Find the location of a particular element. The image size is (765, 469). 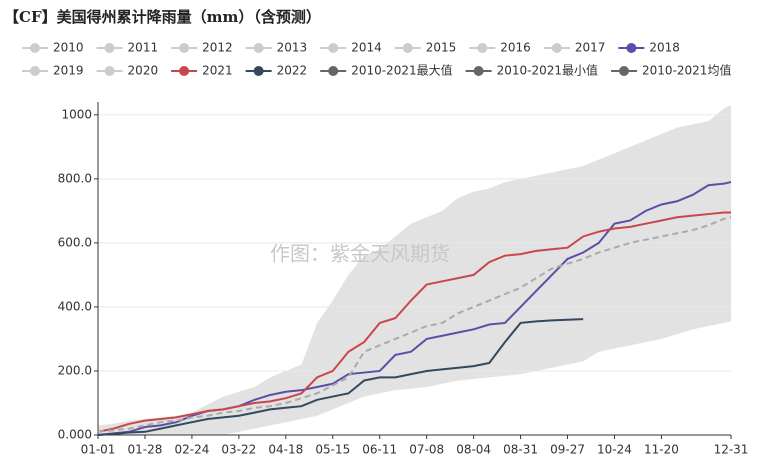

x-tick-label: 03-22 is located at coordinates (238, 450).